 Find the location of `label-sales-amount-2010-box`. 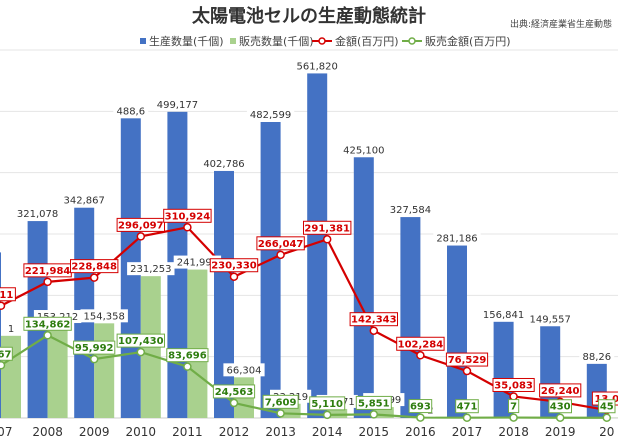

label-sales-amount-2010-box is located at coordinates (140, 340).